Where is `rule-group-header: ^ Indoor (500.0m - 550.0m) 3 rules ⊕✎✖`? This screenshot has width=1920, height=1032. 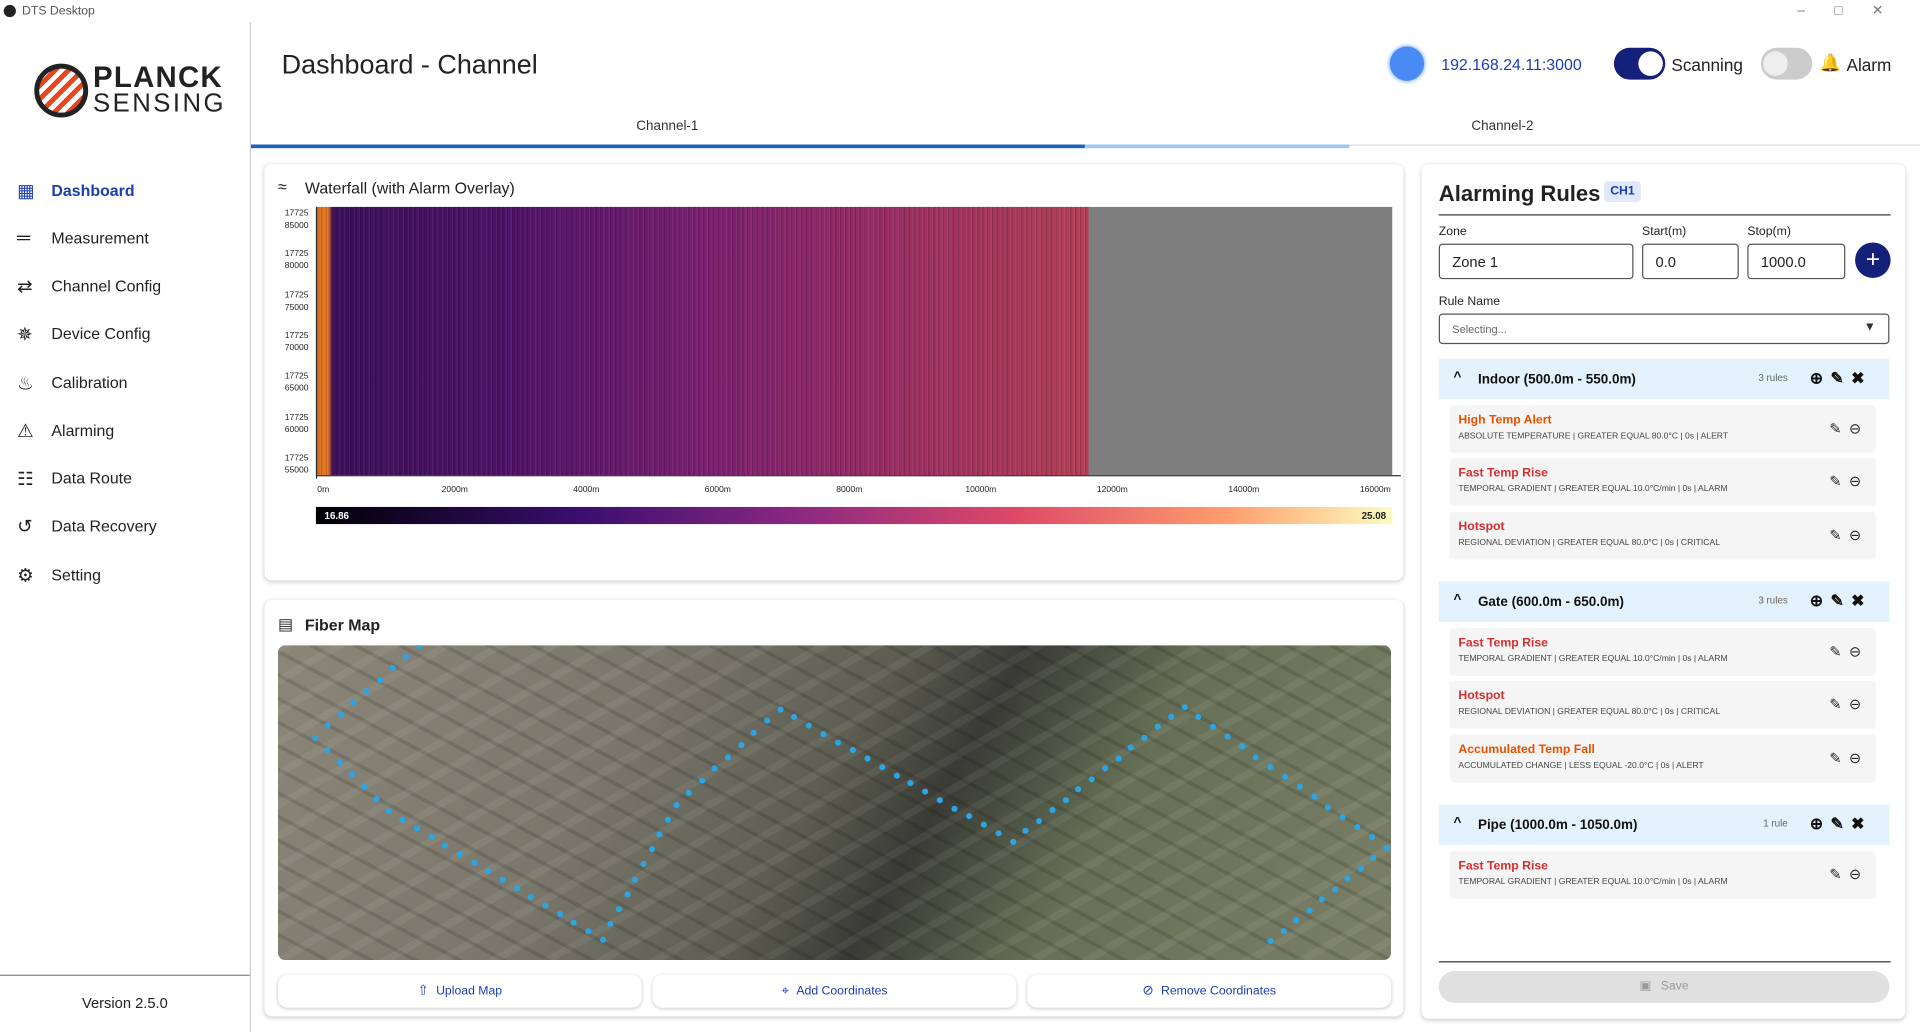
rule-group-header: ^ Indoor (500.0m - 550.0m) 3 rules ⊕✎✖ is located at coordinates (1664, 379).